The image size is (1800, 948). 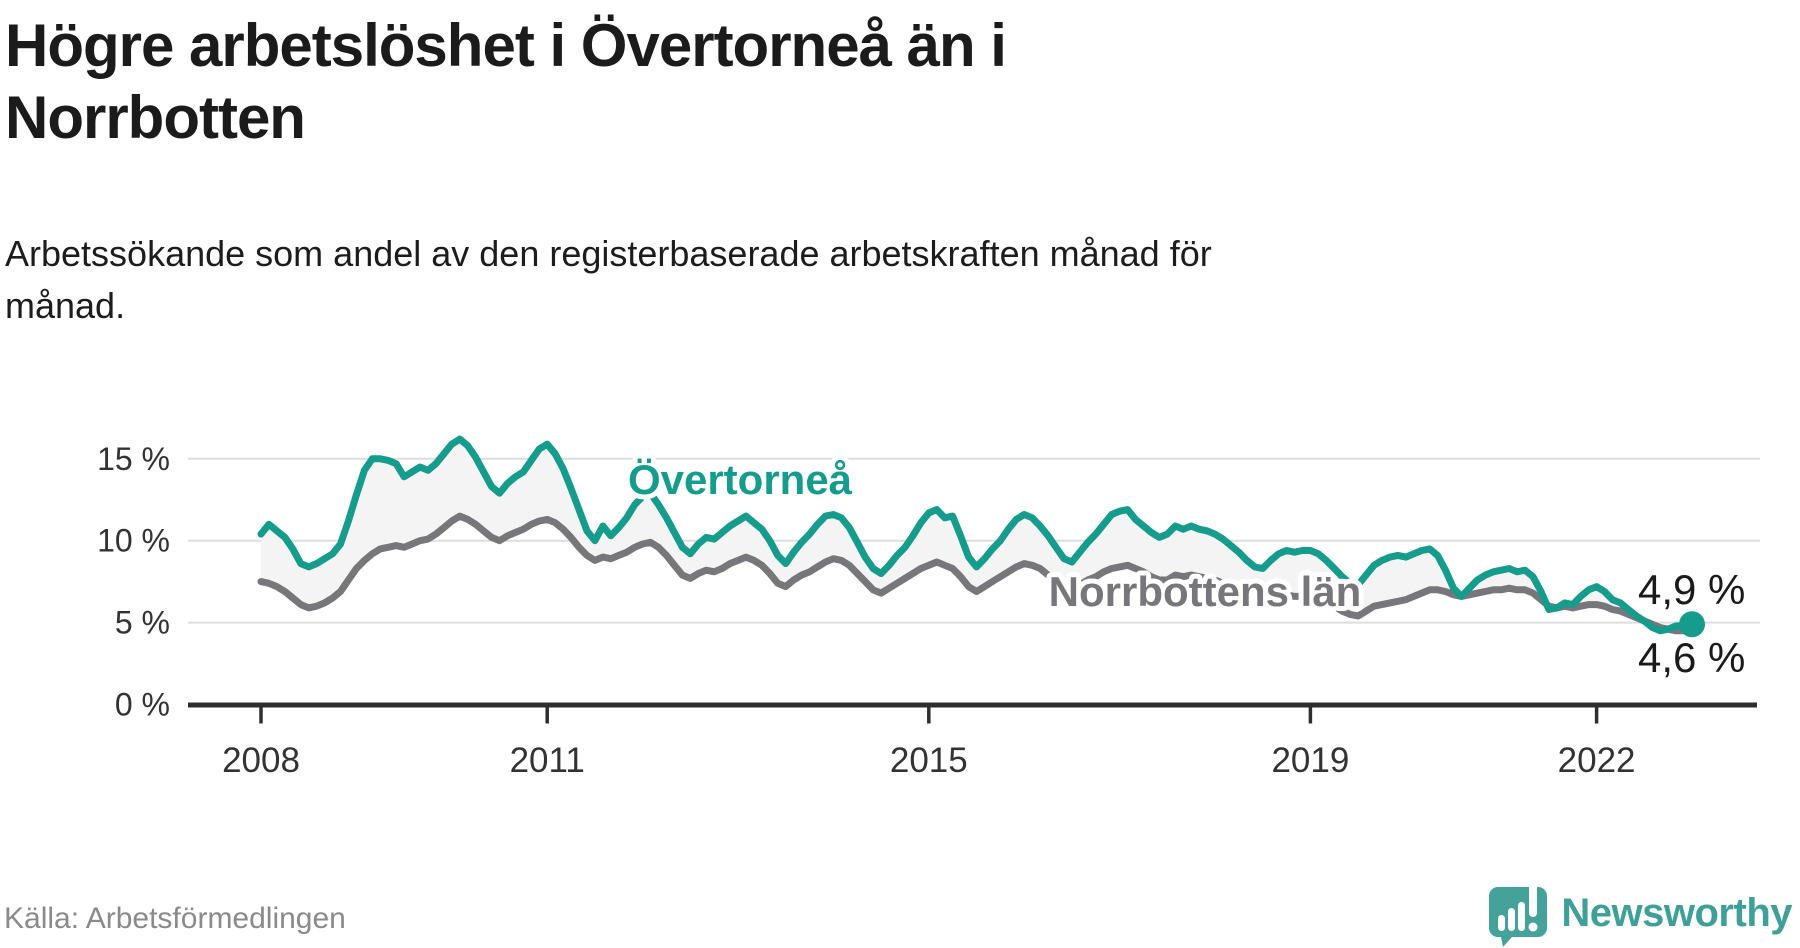 I want to click on x-tick-label: 2011, so click(x=547, y=760).